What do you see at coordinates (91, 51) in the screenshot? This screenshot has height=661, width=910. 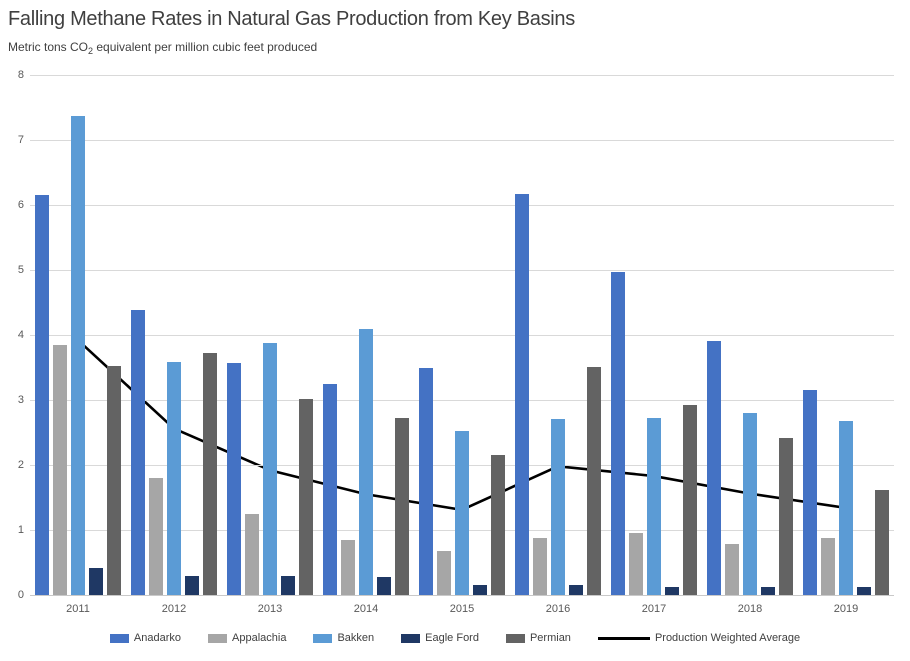 I see `subtitle-subscript: 2` at bounding box center [91, 51].